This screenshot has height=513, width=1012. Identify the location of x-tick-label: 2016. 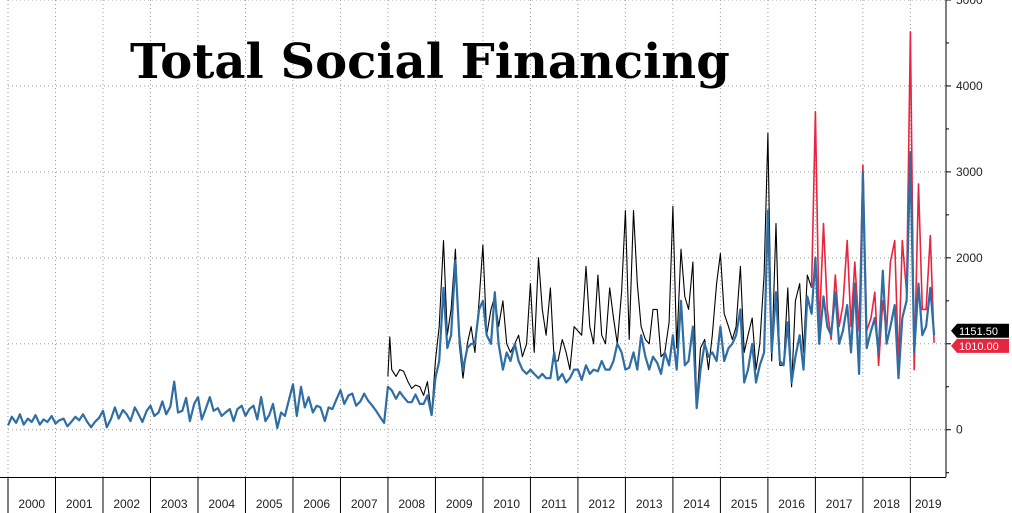
(791, 504).